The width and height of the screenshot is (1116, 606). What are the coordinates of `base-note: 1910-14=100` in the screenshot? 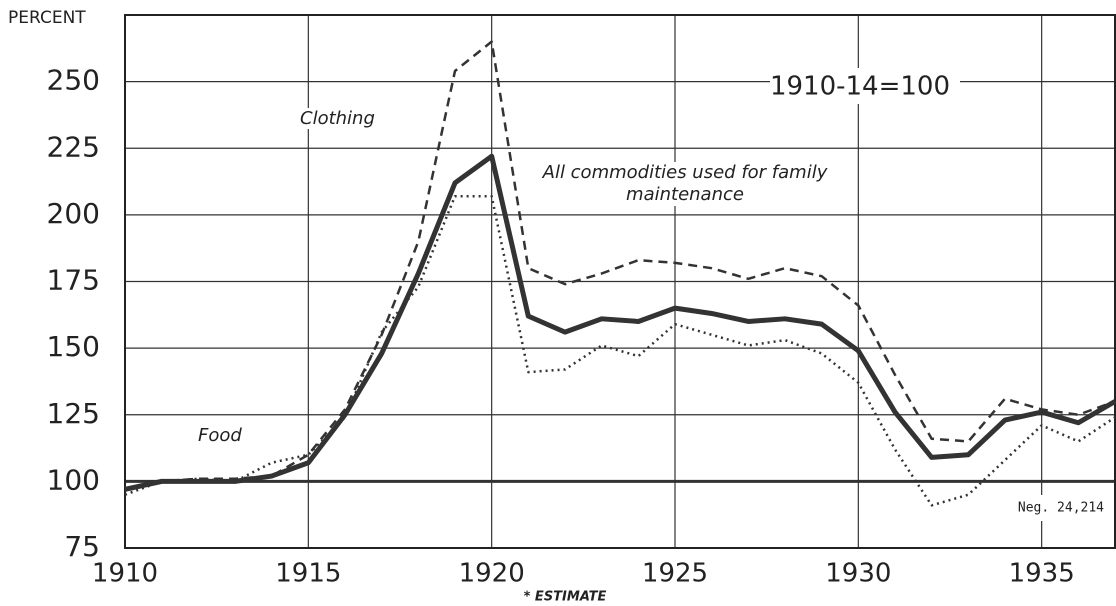 It's located at (860, 87).